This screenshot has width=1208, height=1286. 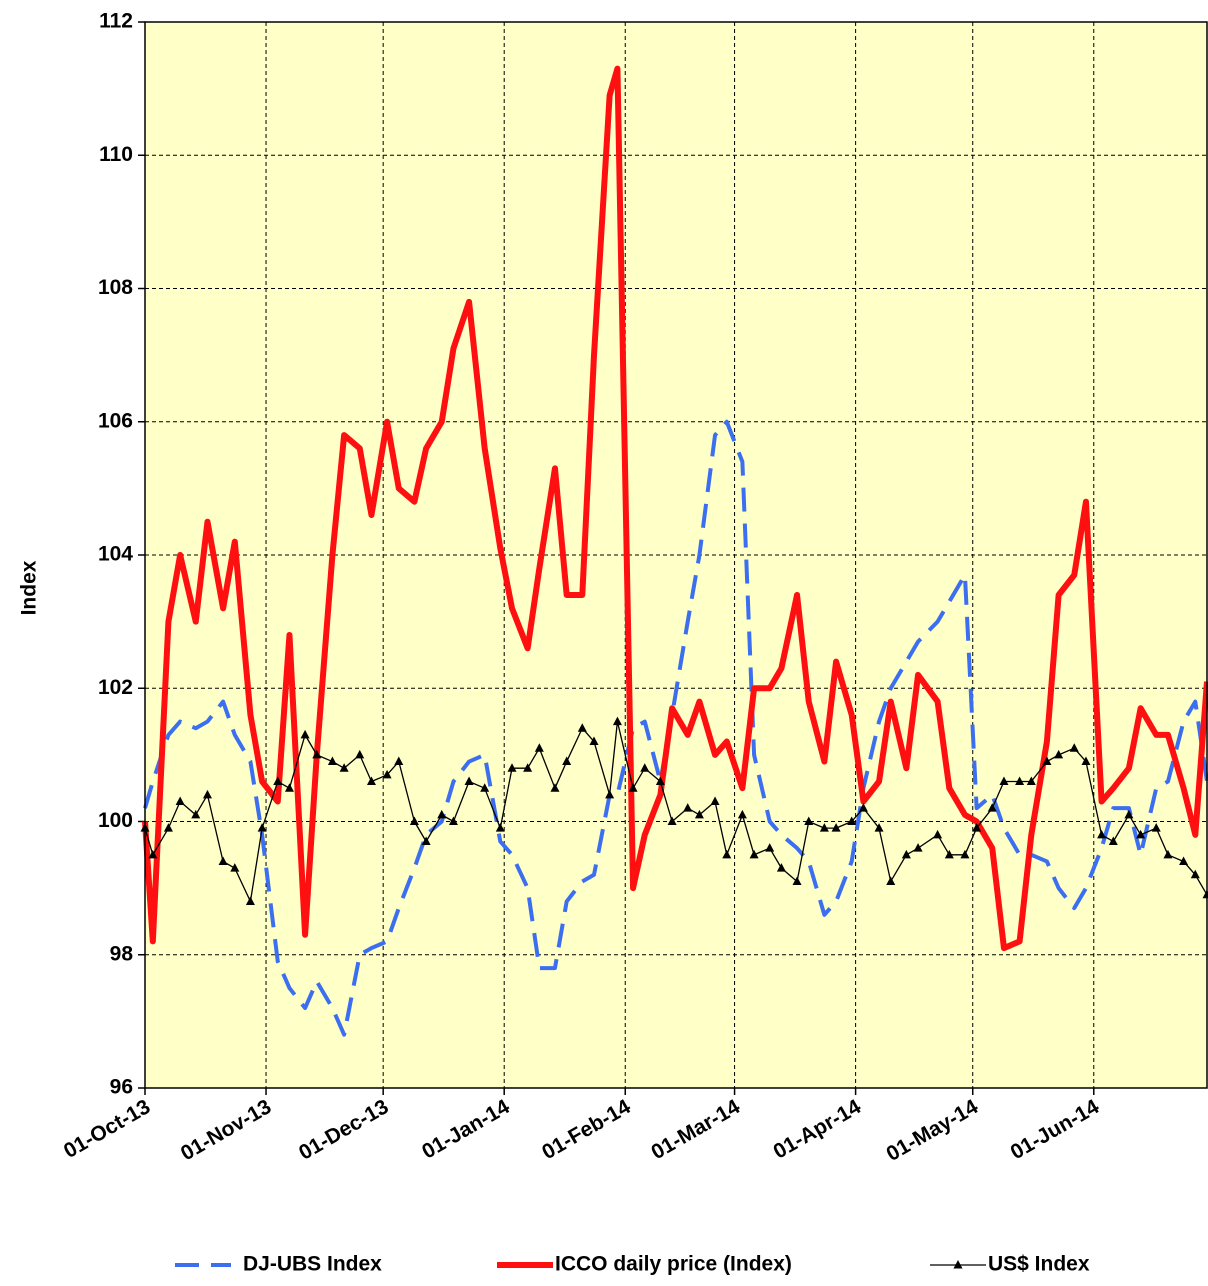 What do you see at coordinates (817, 1129) in the screenshot?
I see `x-tick-label: 01-Apr-14` at bounding box center [817, 1129].